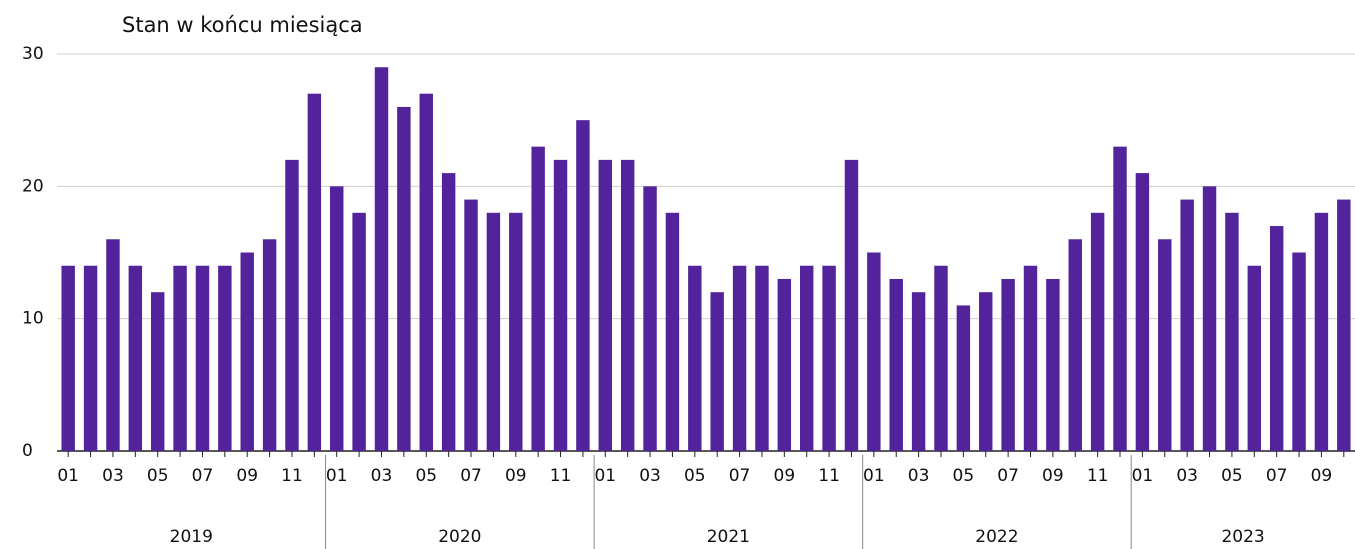 This screenshot has height=549, width=1355. I want to click on y-tick-label: 0, so click(27, 451).